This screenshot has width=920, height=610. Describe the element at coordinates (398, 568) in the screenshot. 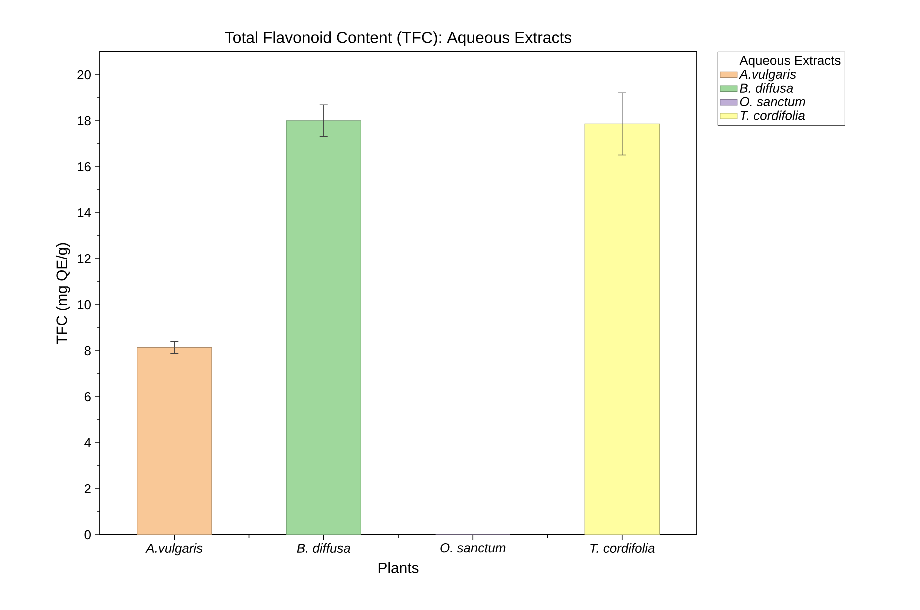

I see `x-axis-title: Plants` at that location.